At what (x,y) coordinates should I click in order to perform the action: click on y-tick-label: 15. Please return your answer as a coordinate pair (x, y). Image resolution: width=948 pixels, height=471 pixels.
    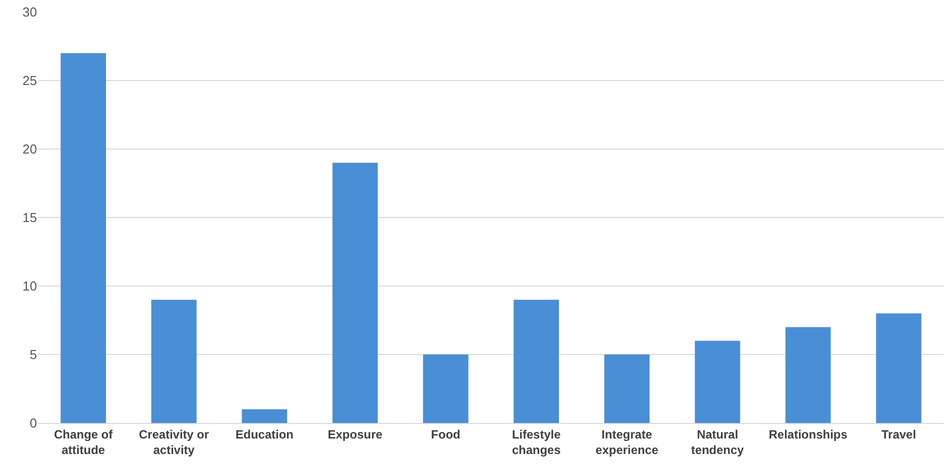
    Looking at the image, I should click on (29, 218).